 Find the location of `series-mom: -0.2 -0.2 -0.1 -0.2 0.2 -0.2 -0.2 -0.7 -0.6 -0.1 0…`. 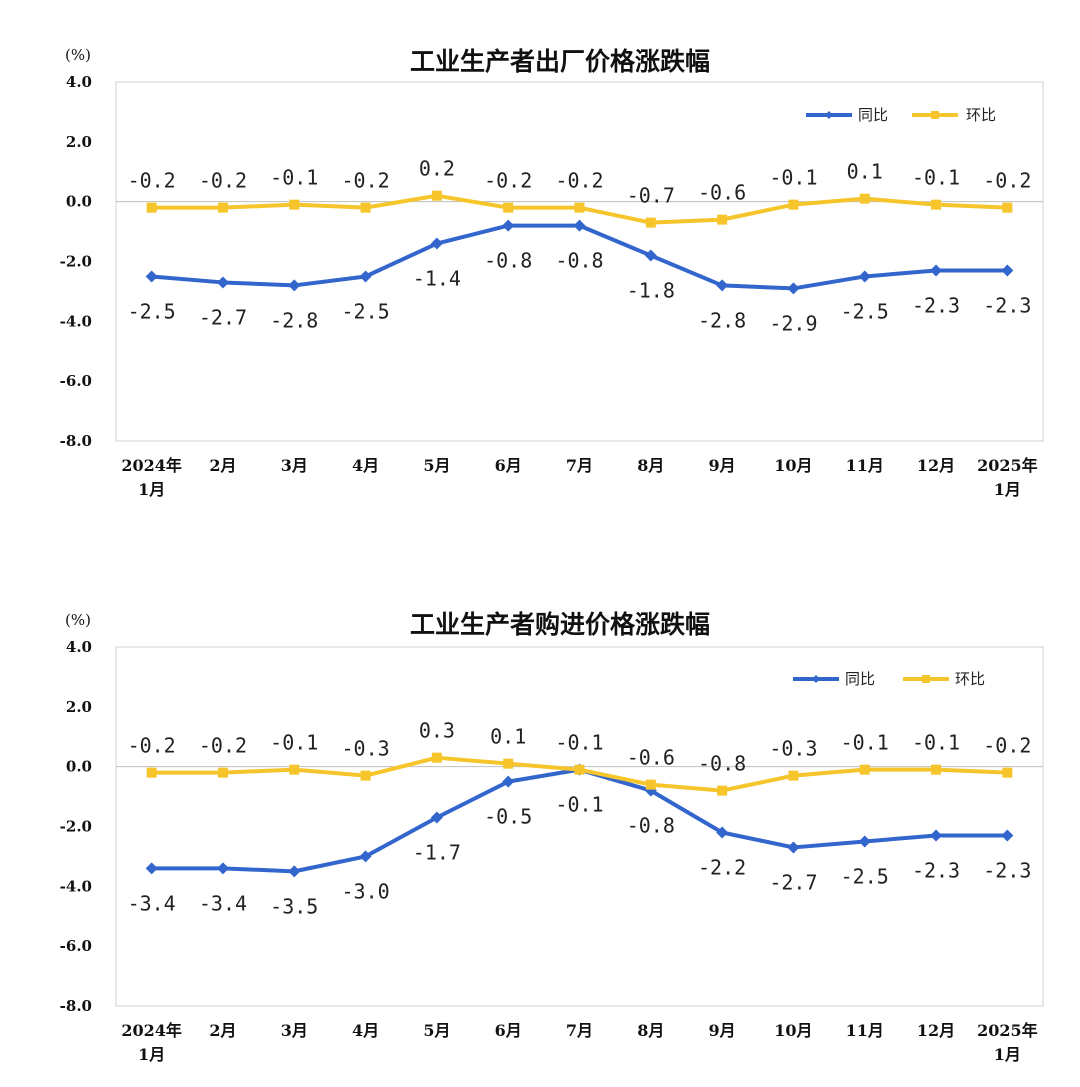

series-mom: -0.2 -0.2 -0.1 -0.2 0.2 -0.2 -0.2 -0.7 -0.6 -0.1 0… is located at coordinates (579, 192).